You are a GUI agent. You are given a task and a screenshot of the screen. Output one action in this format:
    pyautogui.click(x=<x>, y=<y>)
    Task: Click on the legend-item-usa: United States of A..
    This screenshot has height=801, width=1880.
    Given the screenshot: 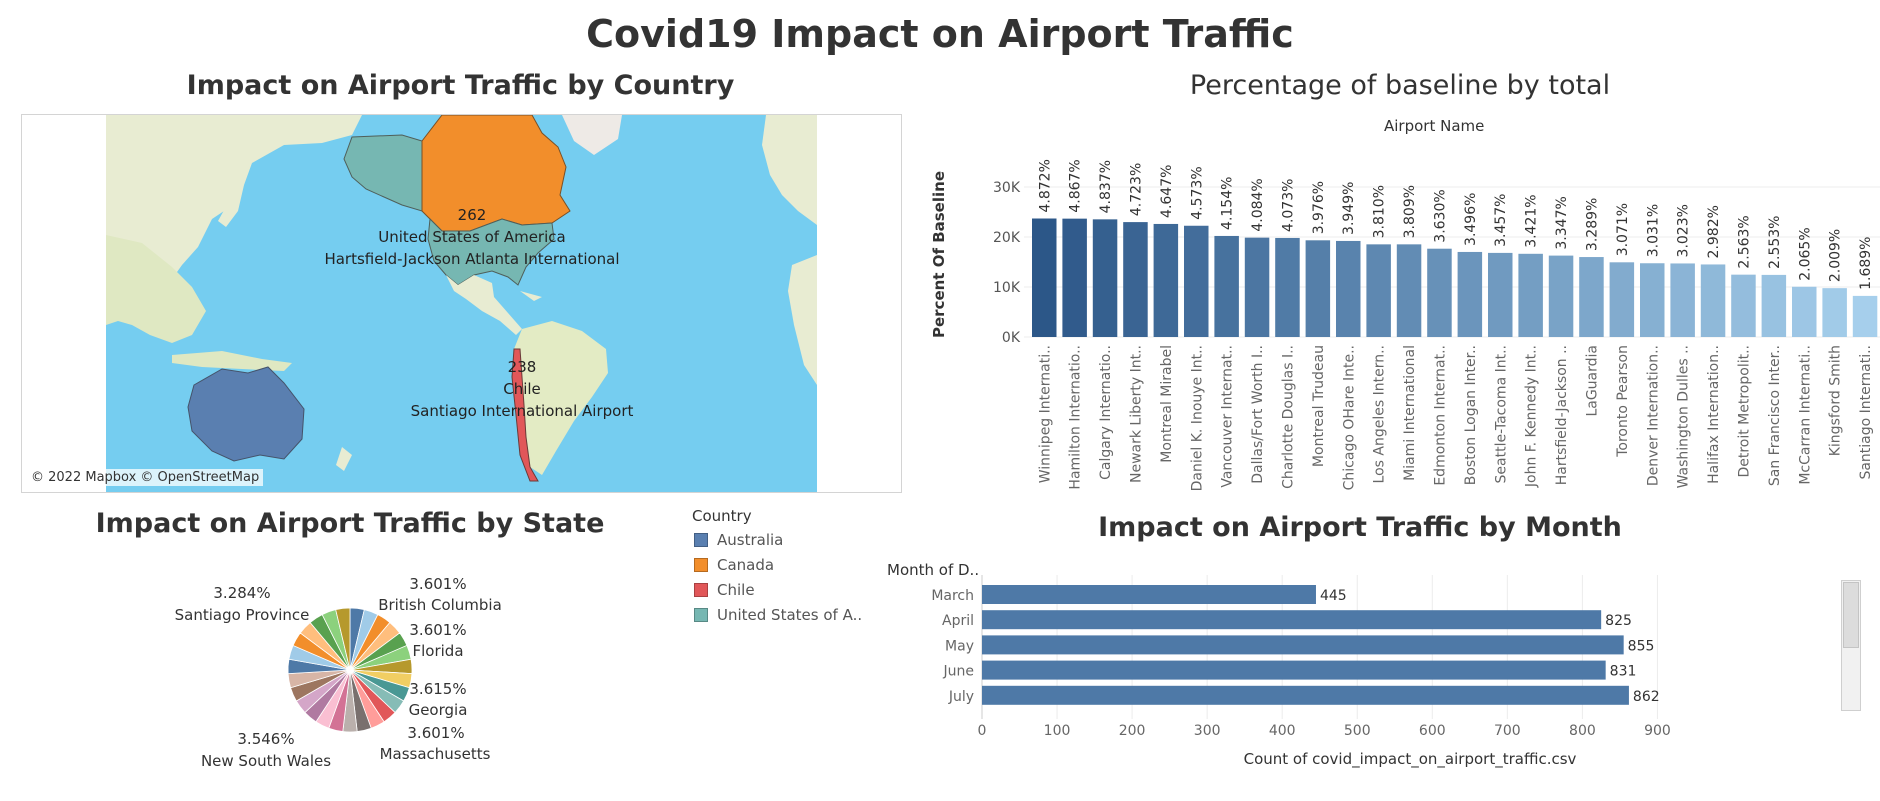 What is the action you would take?
    pyautogui.click(x=789, y=614)
    